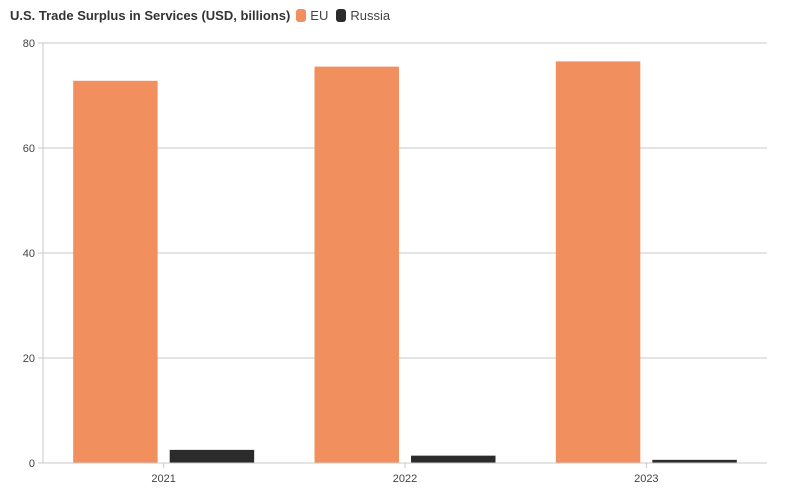 Image resolution: width=793 pixels, height=495 pixels. I want to click on x-tick-label: 2023, so click(646, 479).